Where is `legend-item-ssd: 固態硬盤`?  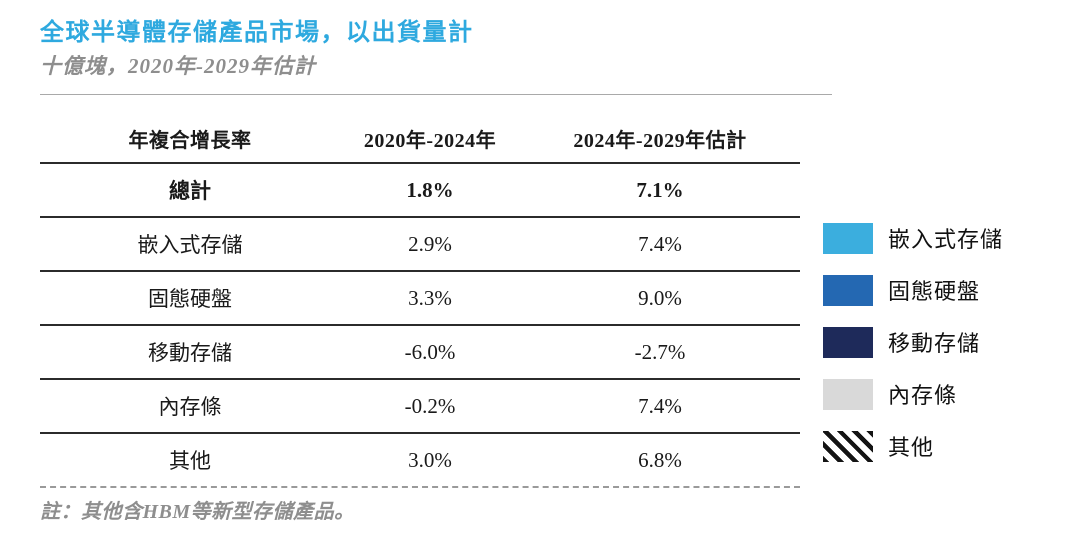 legend-item-ssd: 固態硬盤 is located at coordinates (913, 290).